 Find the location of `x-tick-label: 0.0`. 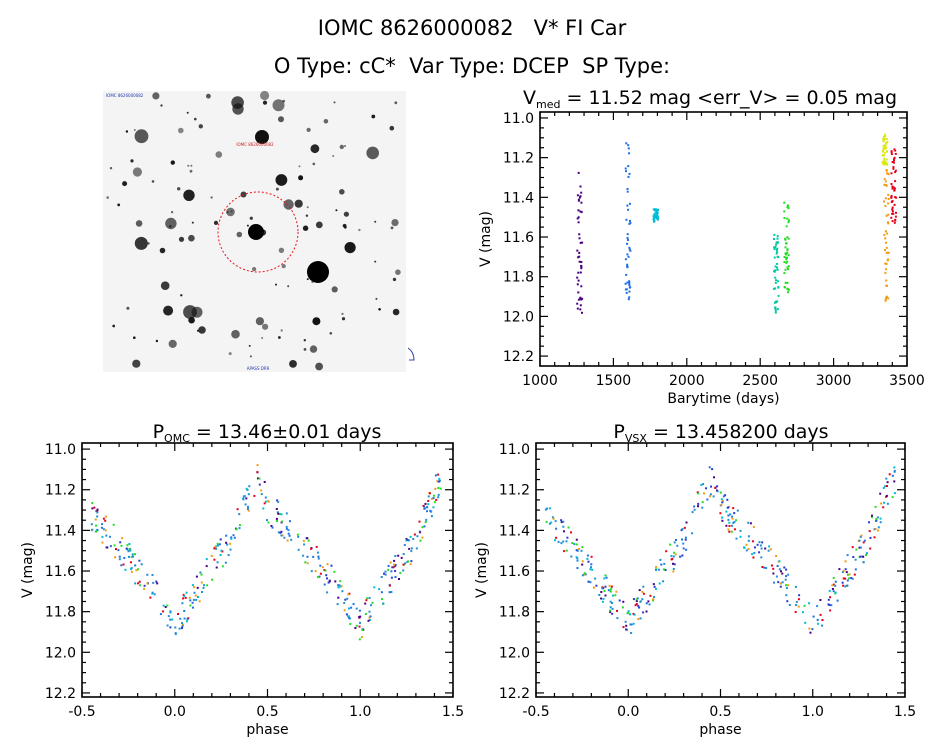

x-tick-label: 0.0 is located at coordinates (628, 712).